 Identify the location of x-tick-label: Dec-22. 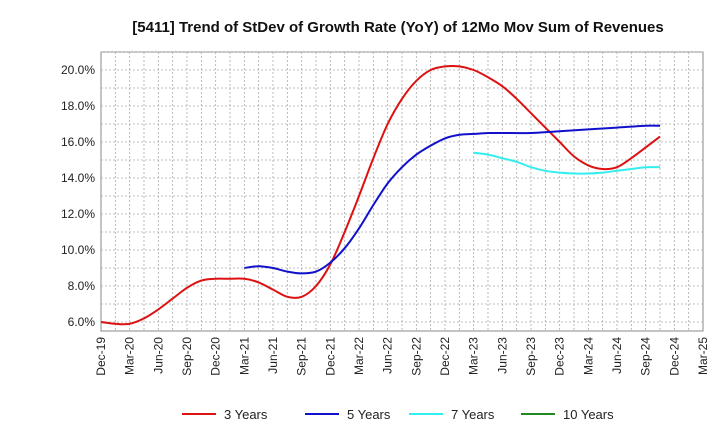
(445, 356).